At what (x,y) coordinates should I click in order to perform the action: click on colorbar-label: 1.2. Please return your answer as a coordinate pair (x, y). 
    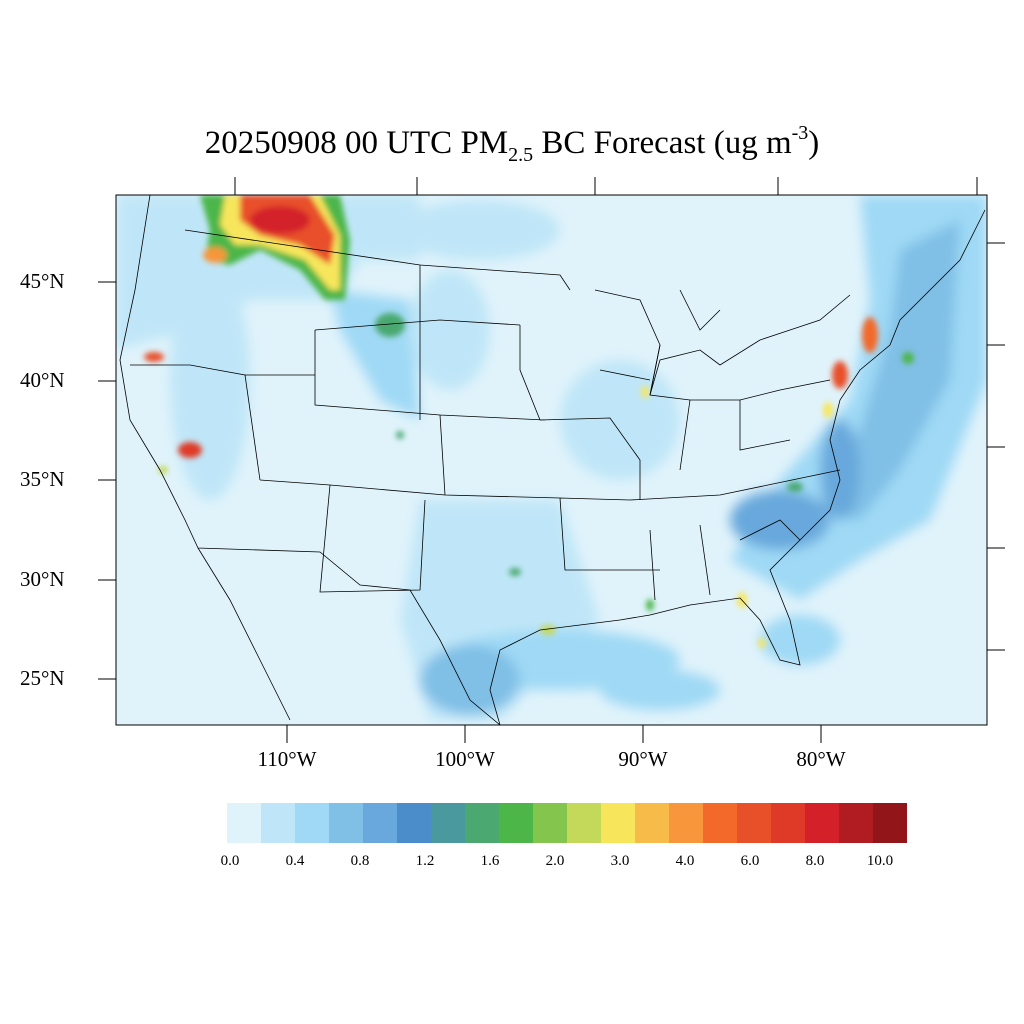
    Looking at the image, I should click on (425, 861).